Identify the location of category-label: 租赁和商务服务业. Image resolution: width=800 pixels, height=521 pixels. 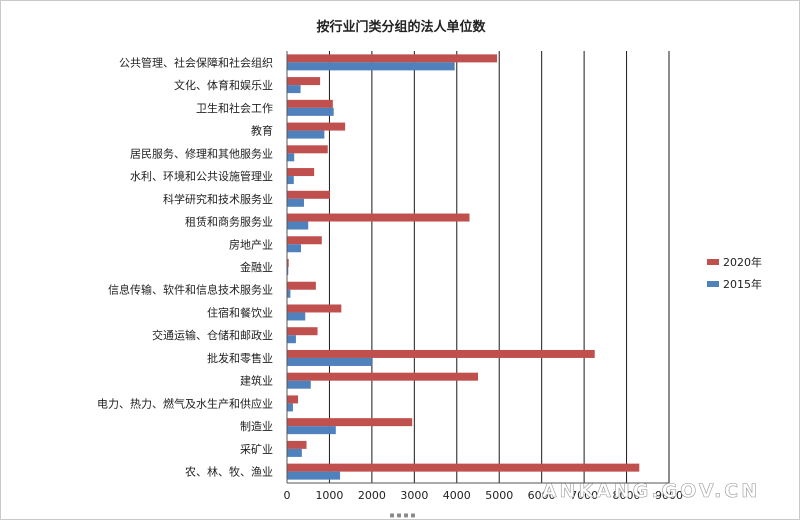
(229, 222).